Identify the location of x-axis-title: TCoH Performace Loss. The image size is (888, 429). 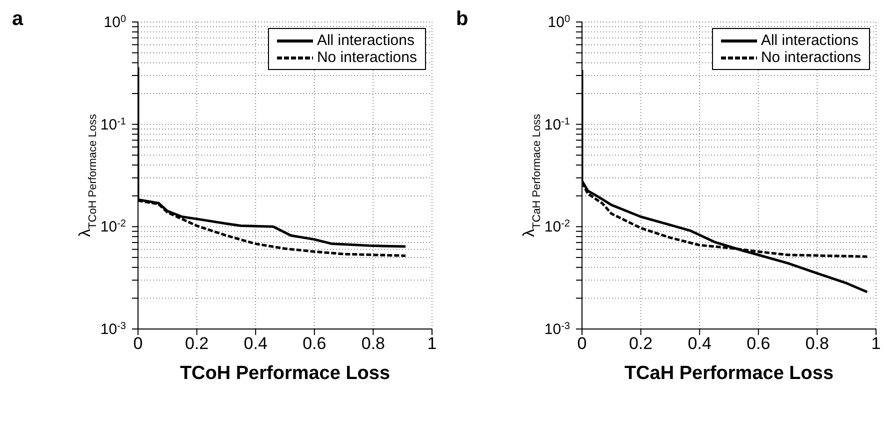
(285, 373).